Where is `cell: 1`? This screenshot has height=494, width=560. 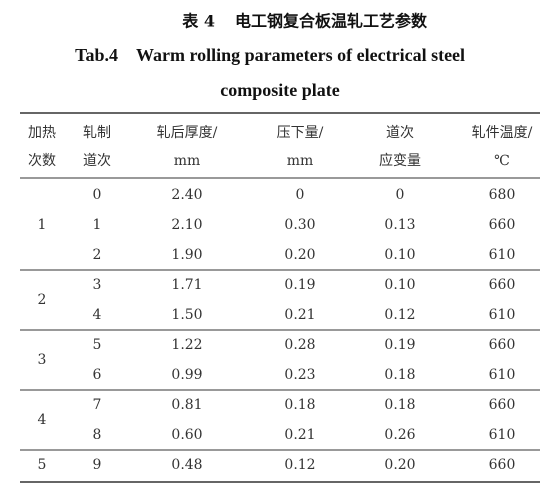
cell: 1 is located at coordinates (97, 225).